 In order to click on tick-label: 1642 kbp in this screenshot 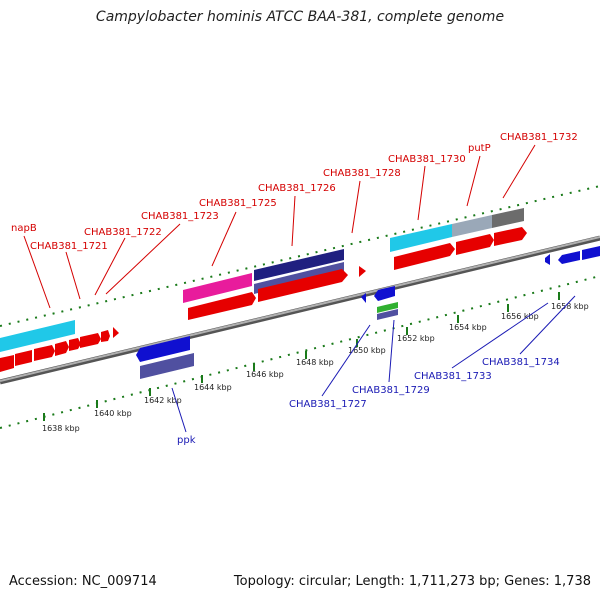, I will do `click(163, 400)`.